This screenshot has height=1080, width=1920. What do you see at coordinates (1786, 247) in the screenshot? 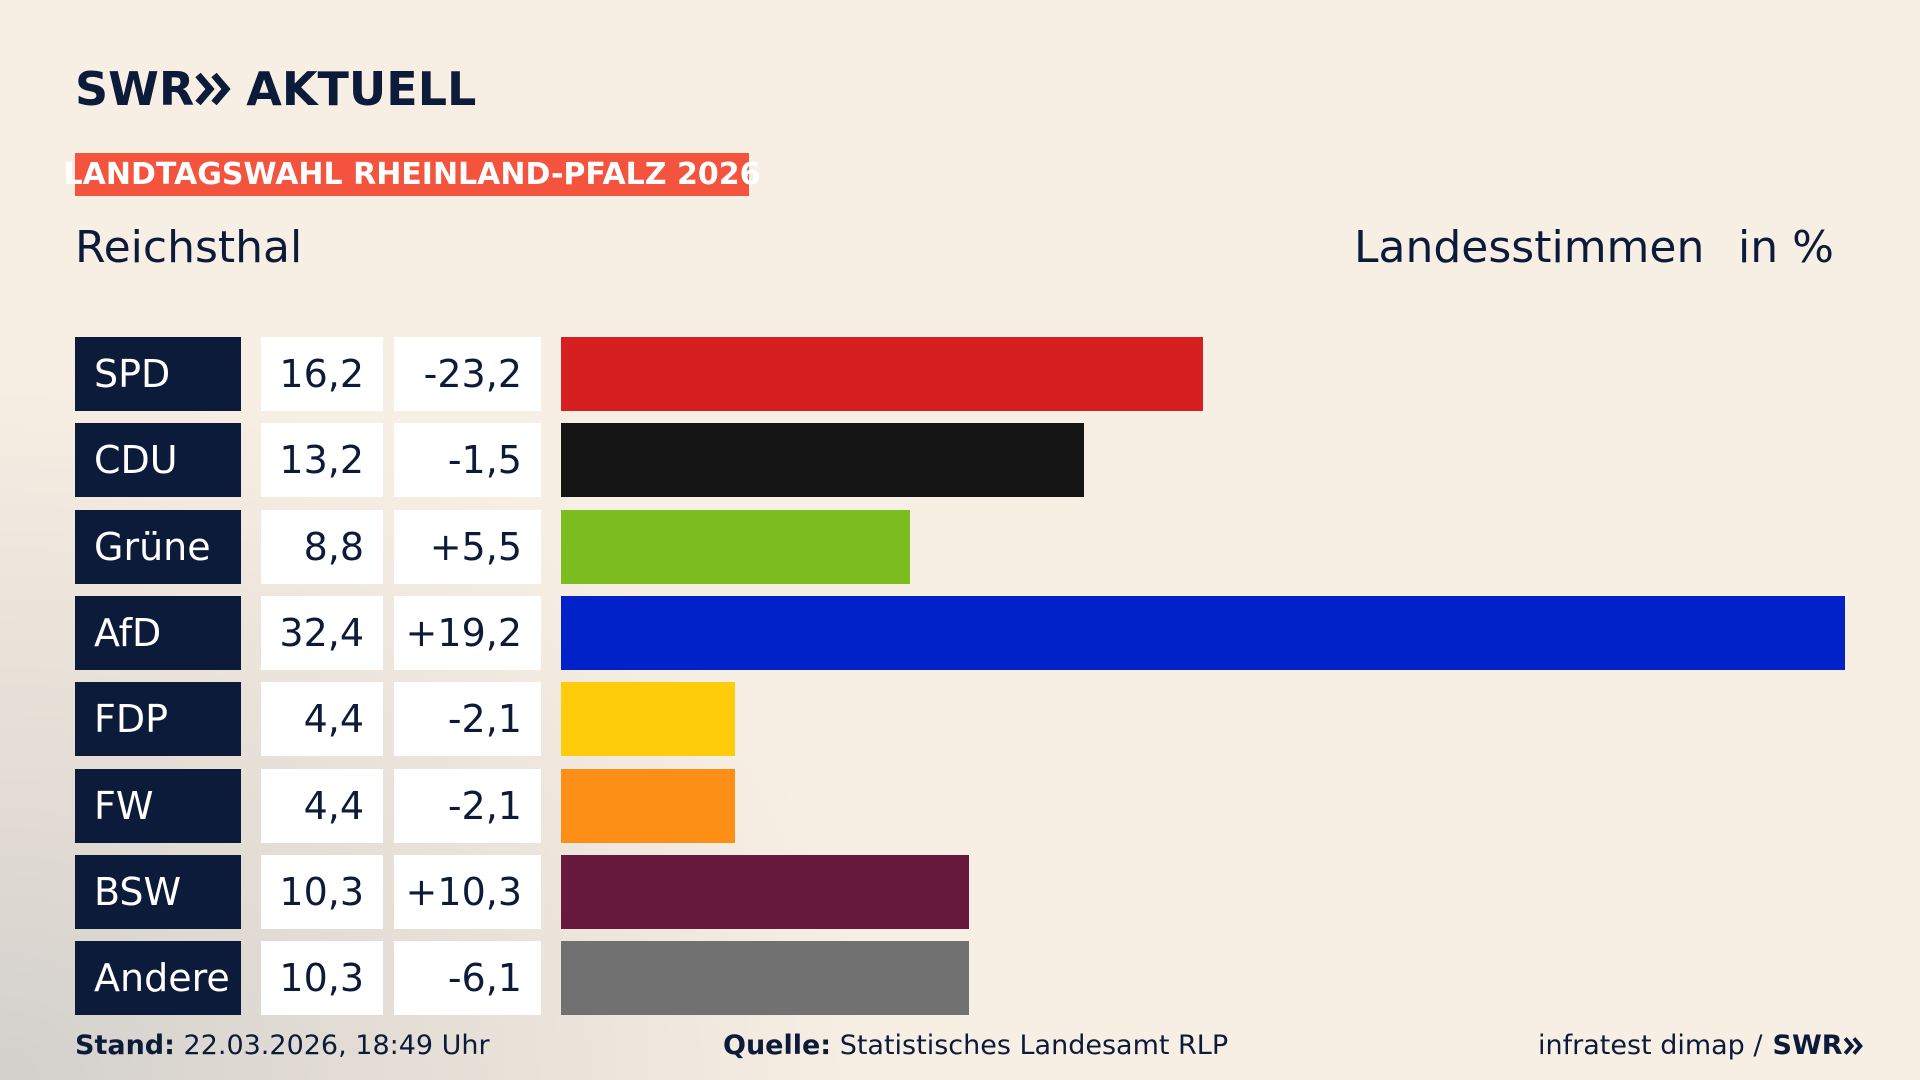
I see `unit: in %` at bounding box center [1786, 247].